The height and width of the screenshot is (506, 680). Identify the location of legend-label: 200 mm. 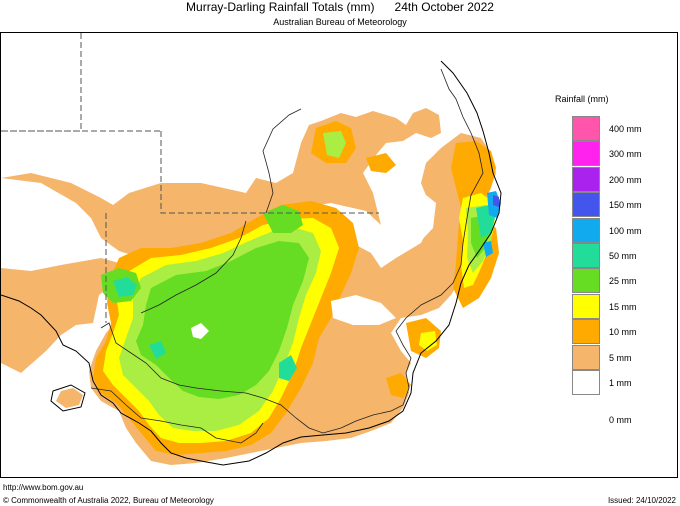
(625, 179).